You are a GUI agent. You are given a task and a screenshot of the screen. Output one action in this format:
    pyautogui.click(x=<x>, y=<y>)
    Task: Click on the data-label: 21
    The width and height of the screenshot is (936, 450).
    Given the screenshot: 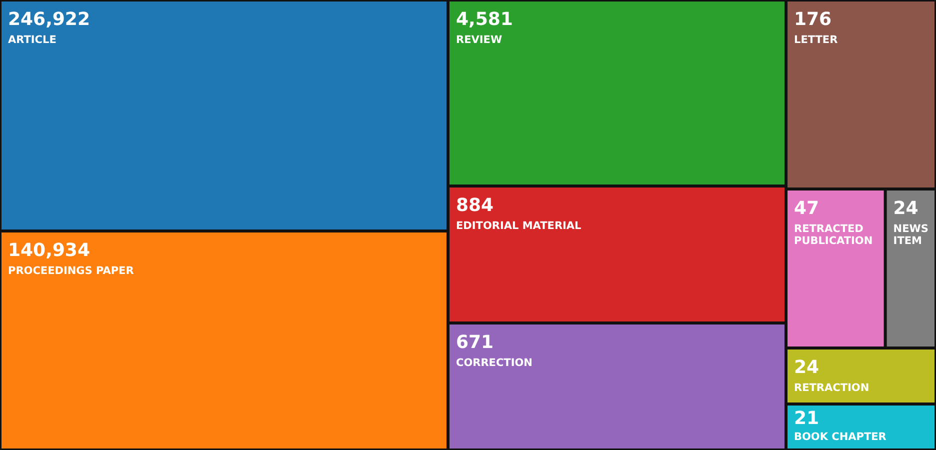 What is the action you would take?
    pyautogui.click(x=807, y=418)
    